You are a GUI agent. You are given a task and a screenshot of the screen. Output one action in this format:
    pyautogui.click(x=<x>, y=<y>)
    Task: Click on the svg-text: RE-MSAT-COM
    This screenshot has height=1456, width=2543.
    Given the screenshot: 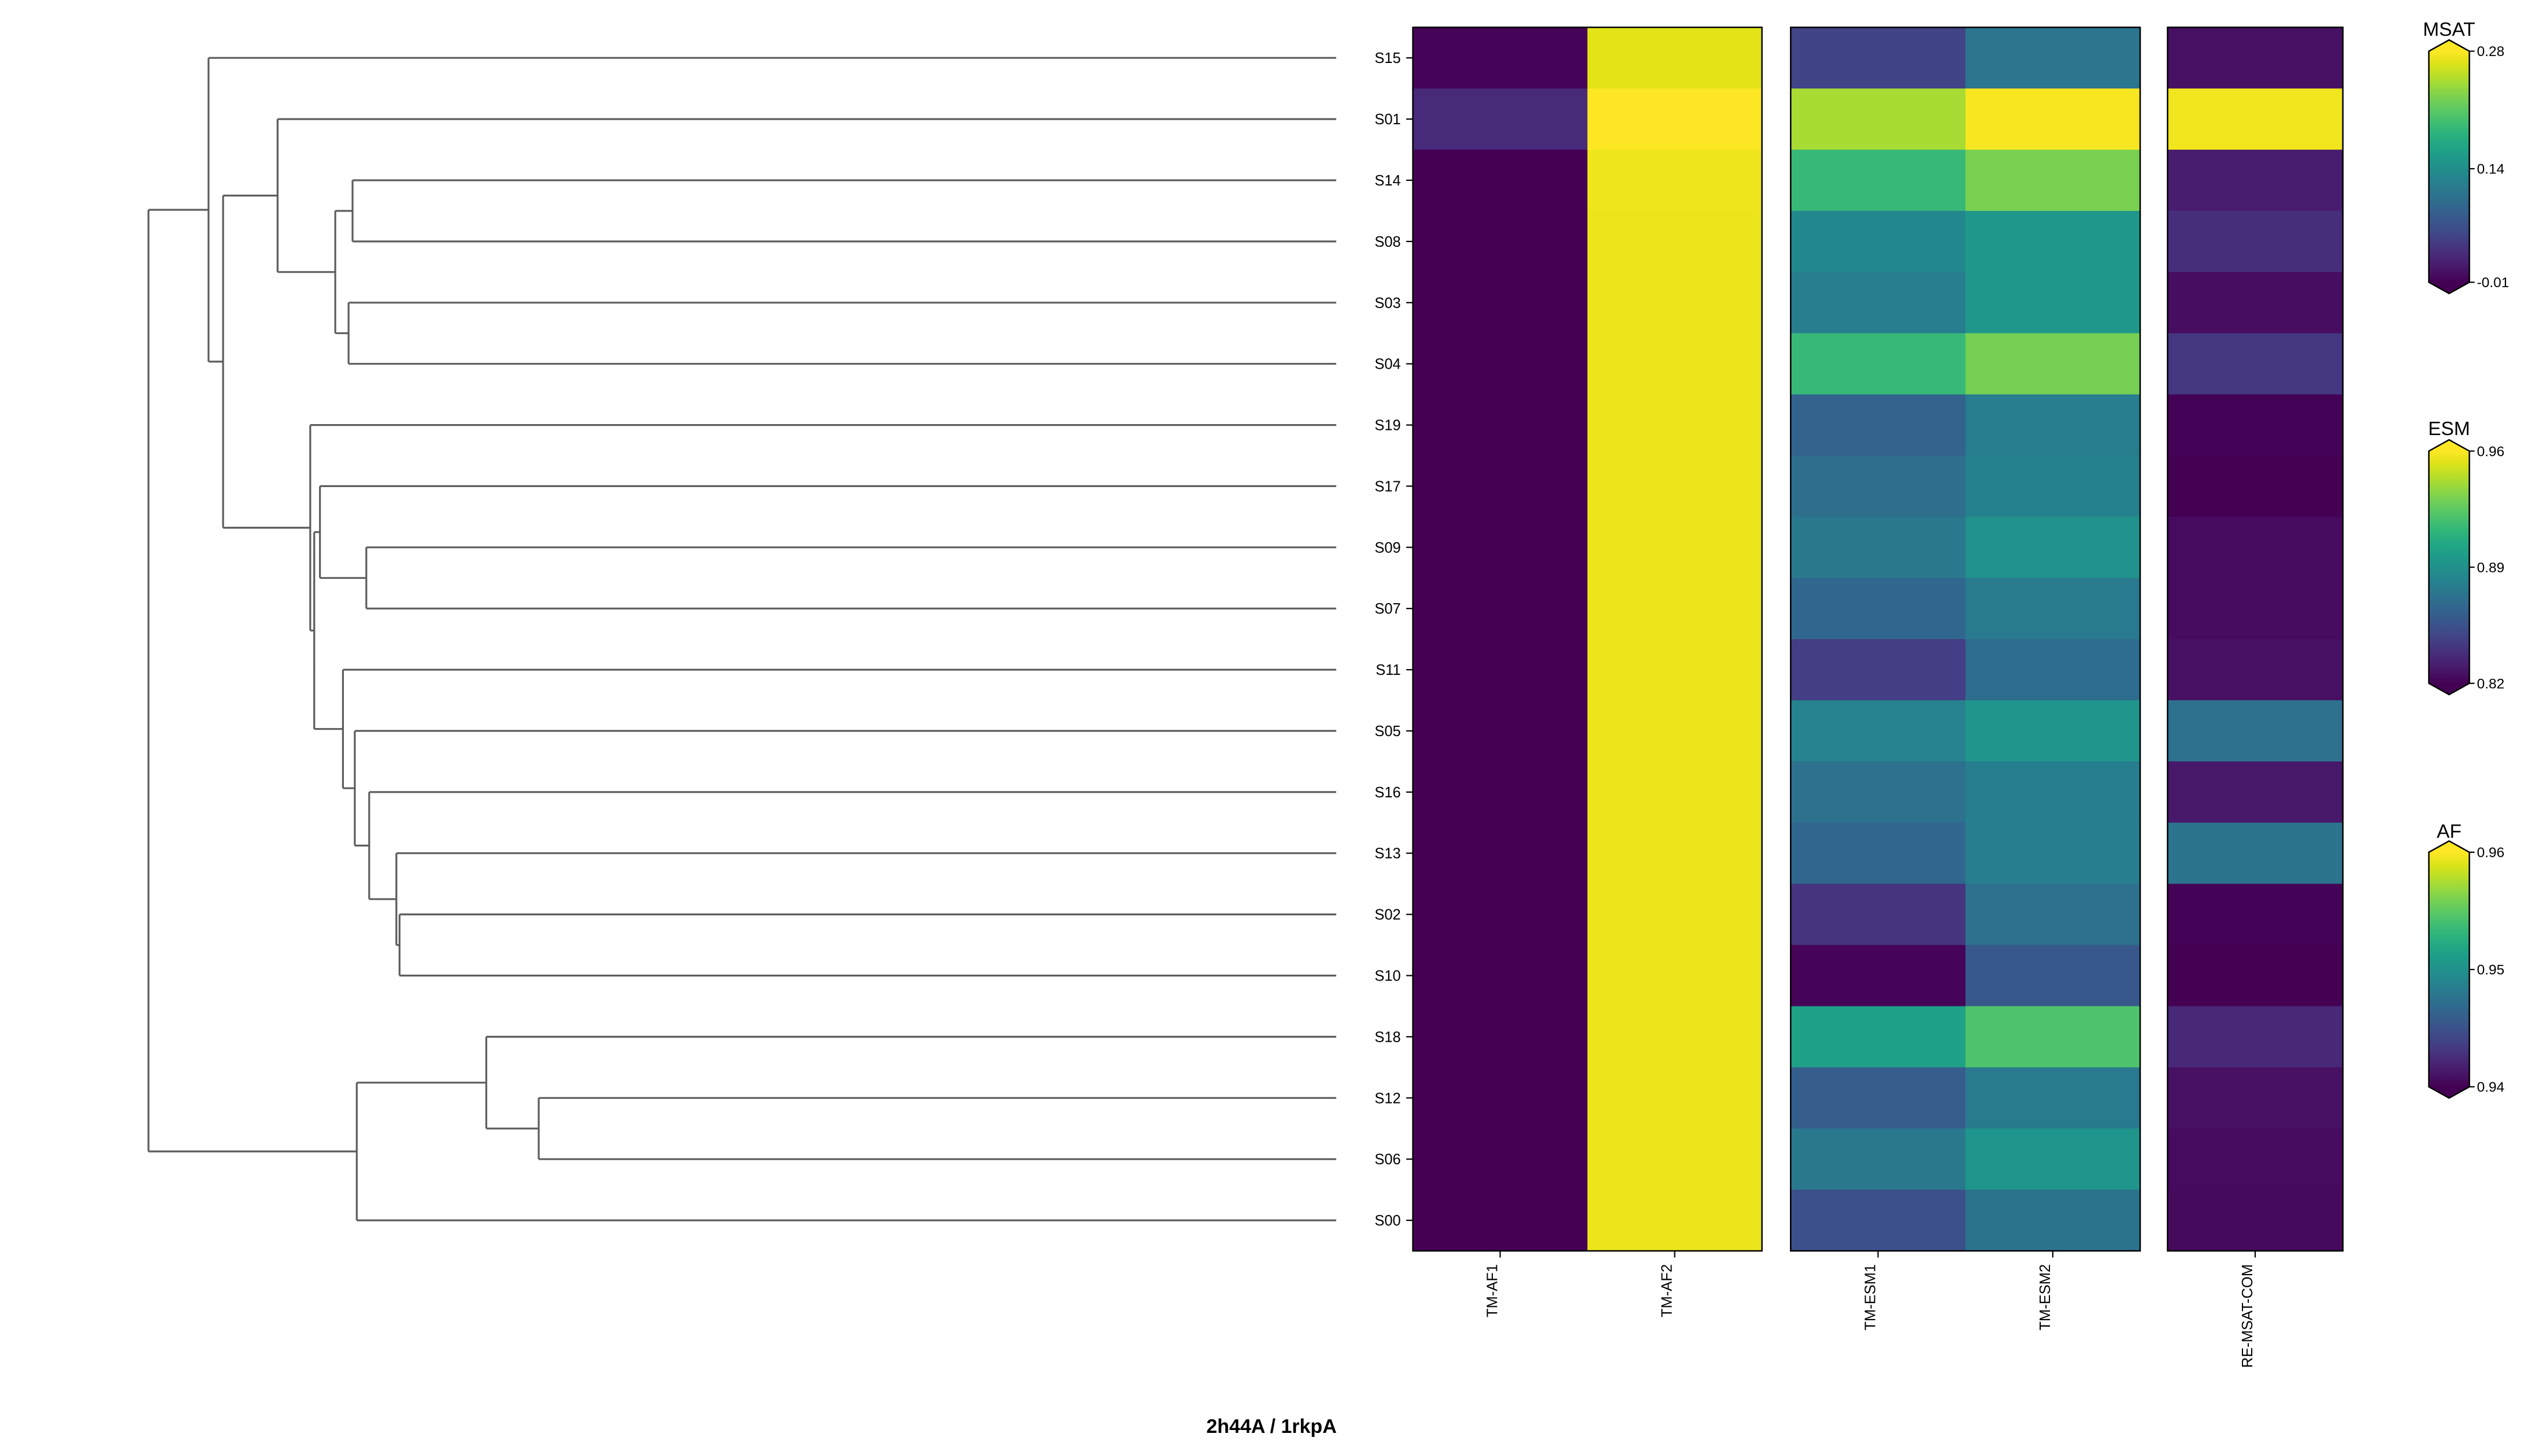 What is the action you would take?
    pyautogui.click(x=2248, y=1316)
    